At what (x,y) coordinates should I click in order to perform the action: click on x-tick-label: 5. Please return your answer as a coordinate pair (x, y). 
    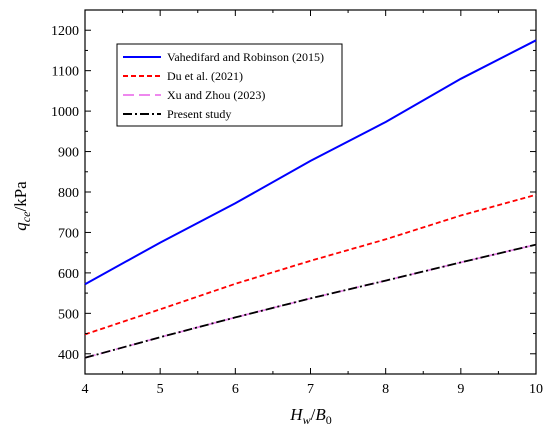
    Looking at the image, I should click on (160, 389).